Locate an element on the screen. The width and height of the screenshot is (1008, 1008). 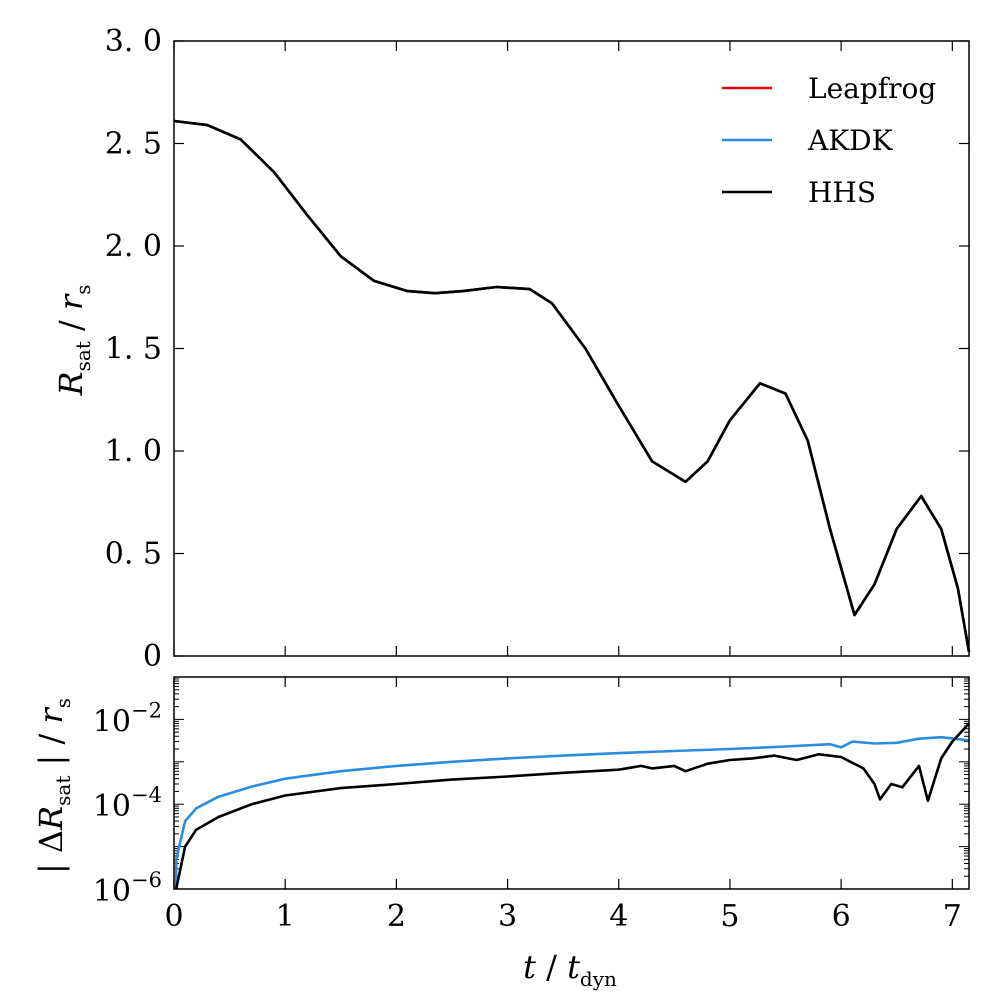
top-y-tick-label: 2. 5 is located at coordinates (133, 144).